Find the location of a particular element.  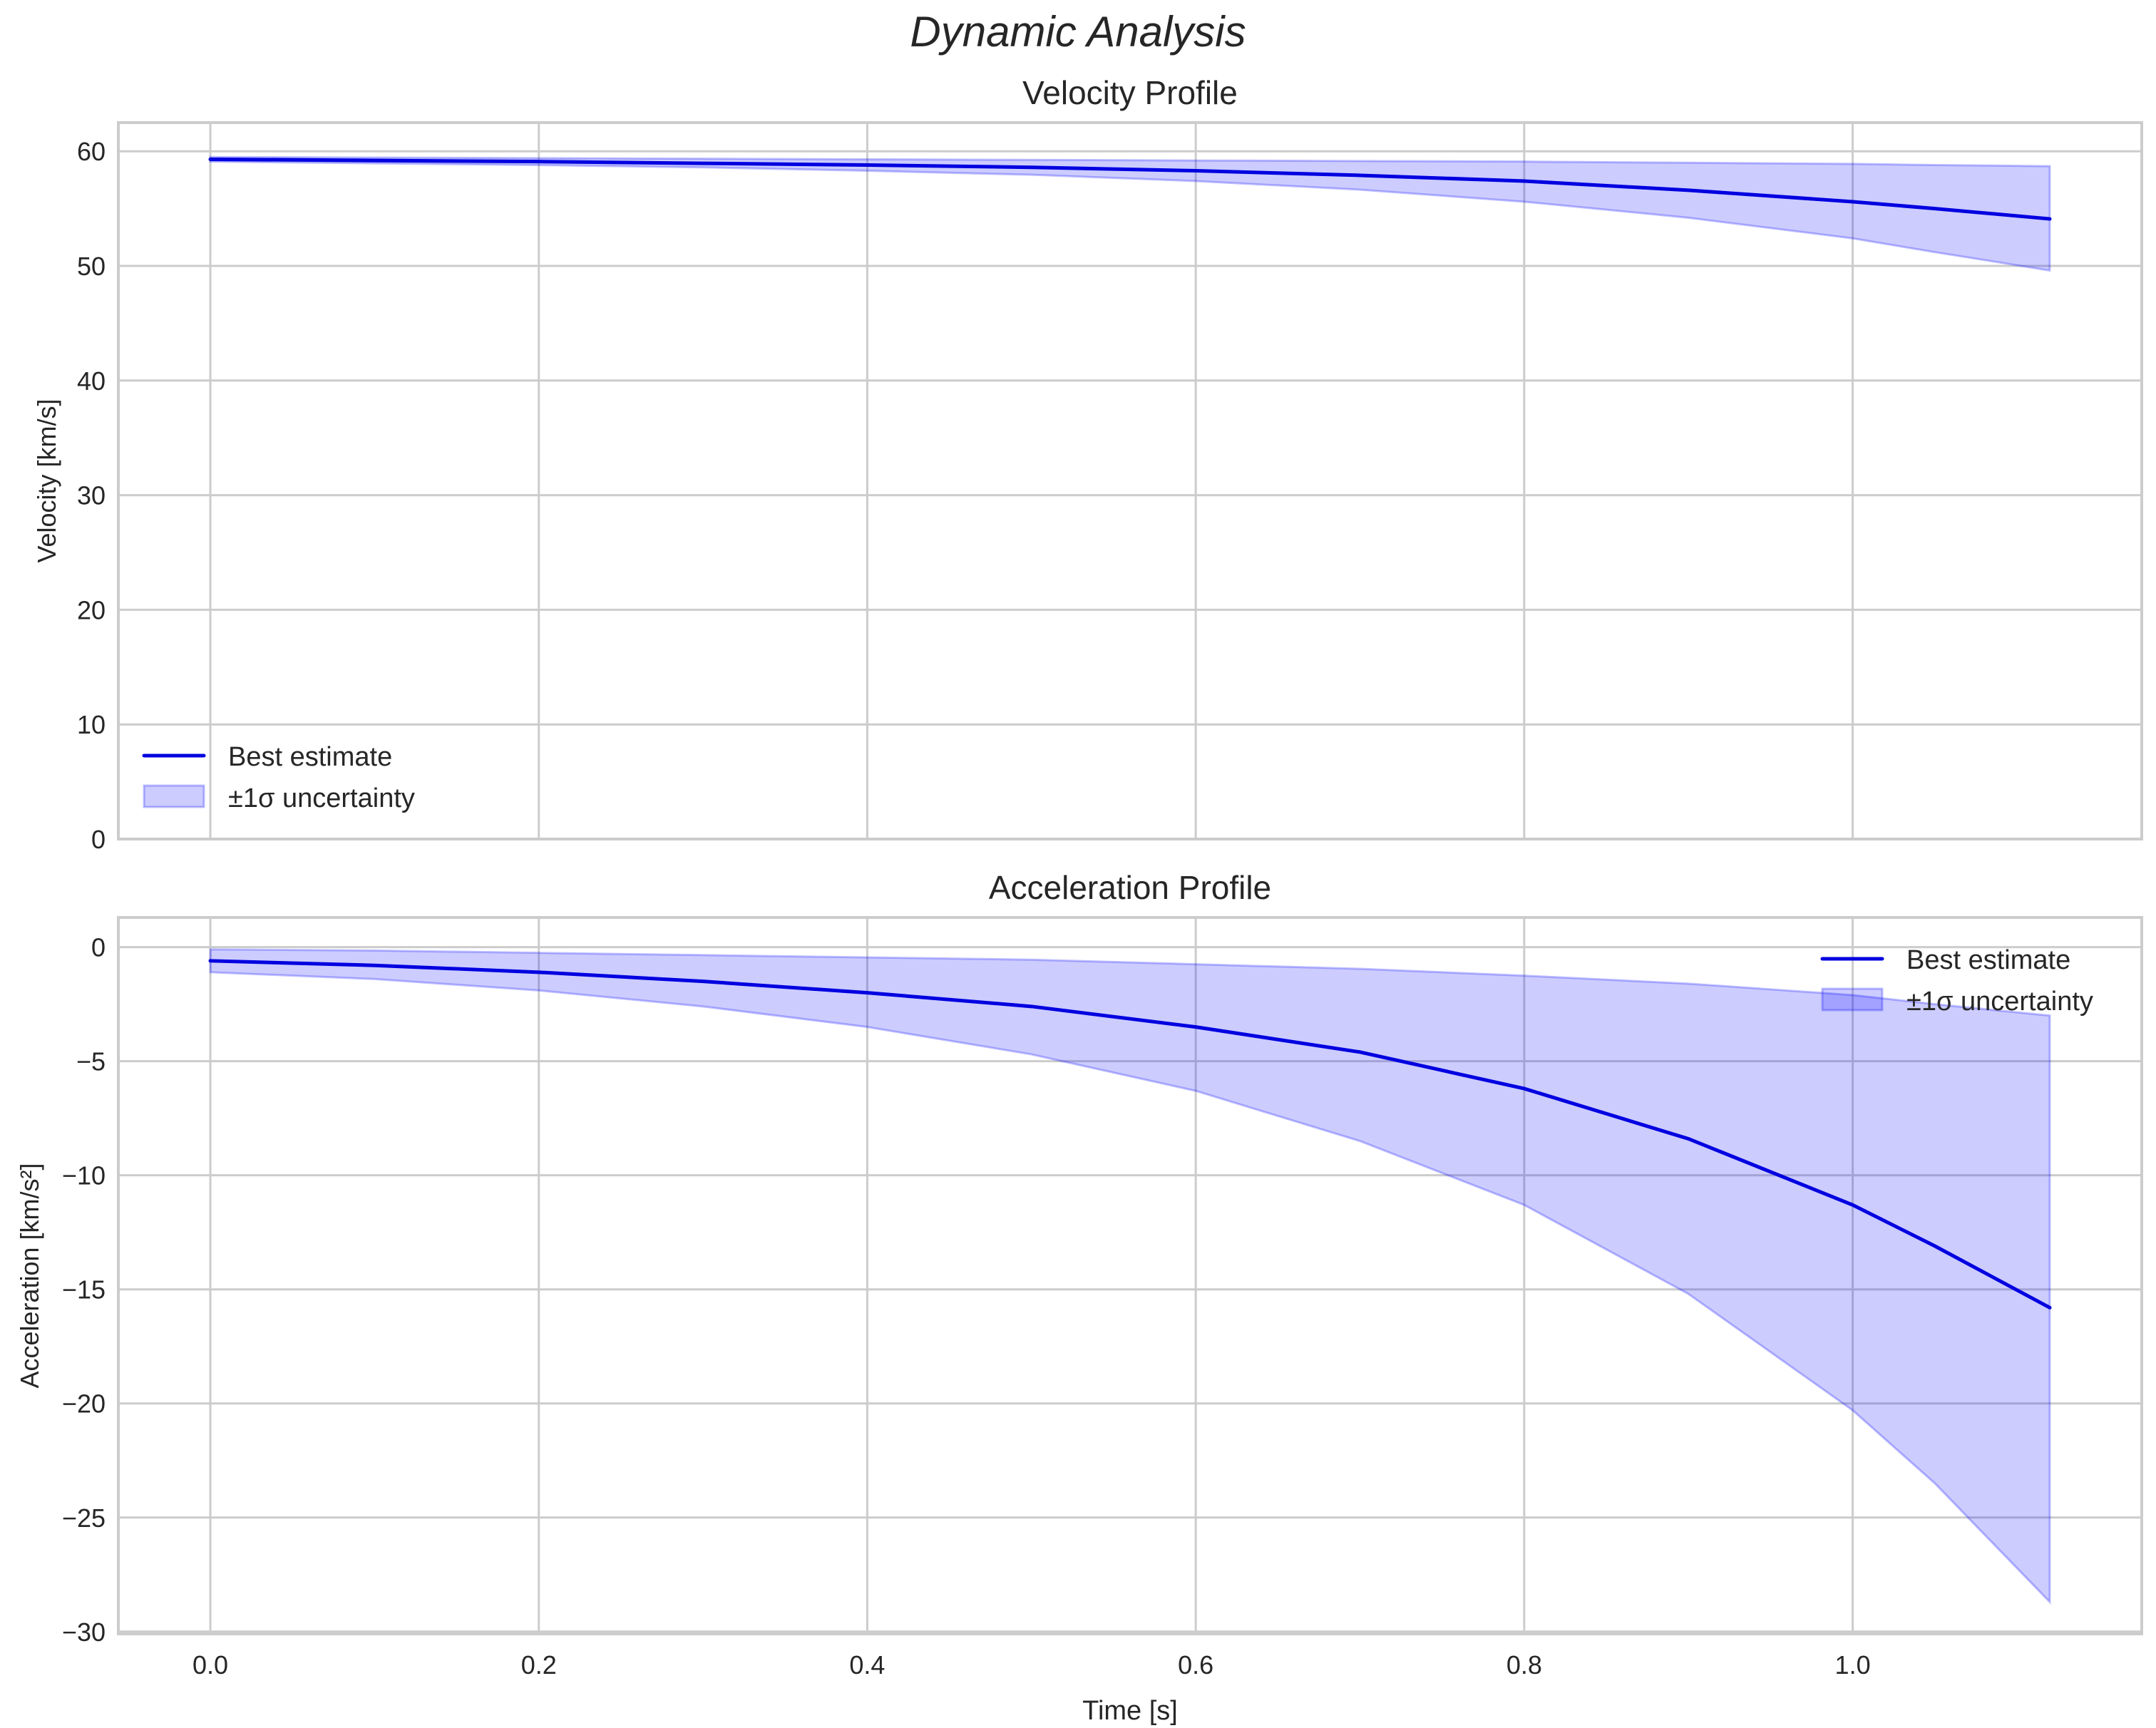

y-tick-label: −10 is located at coordinates (84, 1175).